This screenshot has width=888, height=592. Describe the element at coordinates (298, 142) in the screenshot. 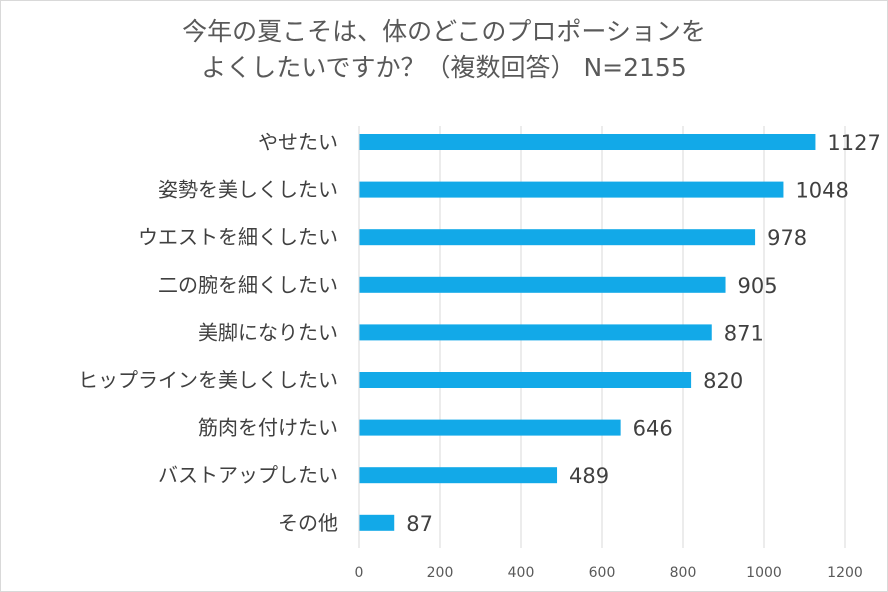

I see `category-label: やせたい` at that location.